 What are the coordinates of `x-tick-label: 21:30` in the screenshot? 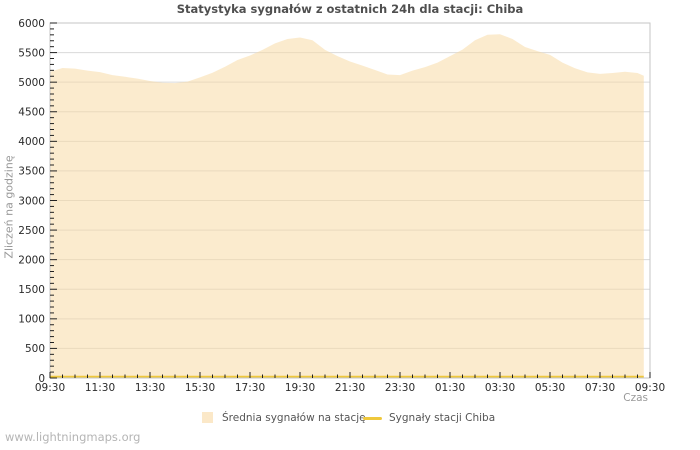 It's located at (350, 388).